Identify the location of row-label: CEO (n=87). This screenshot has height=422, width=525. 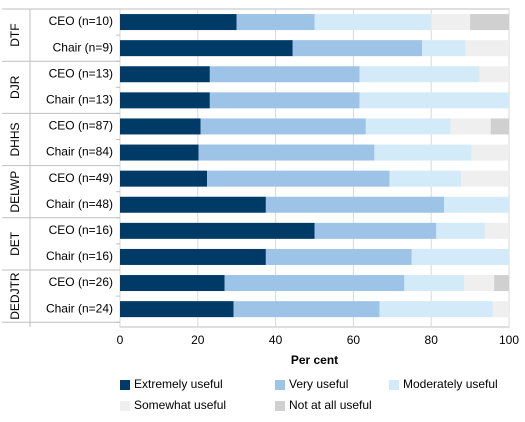
(81, 126).